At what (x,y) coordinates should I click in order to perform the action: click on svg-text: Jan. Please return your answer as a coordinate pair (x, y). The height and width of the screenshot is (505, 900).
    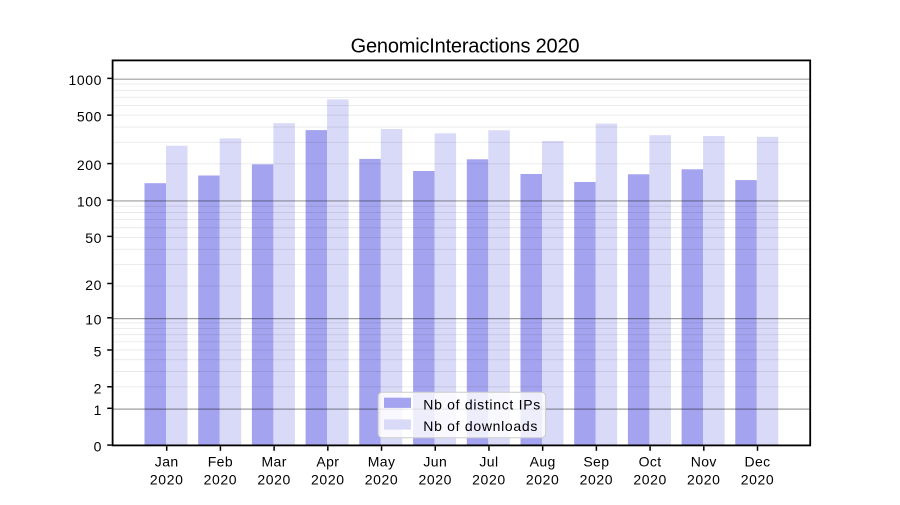
    Looking at the image, I should click on (167, 461).